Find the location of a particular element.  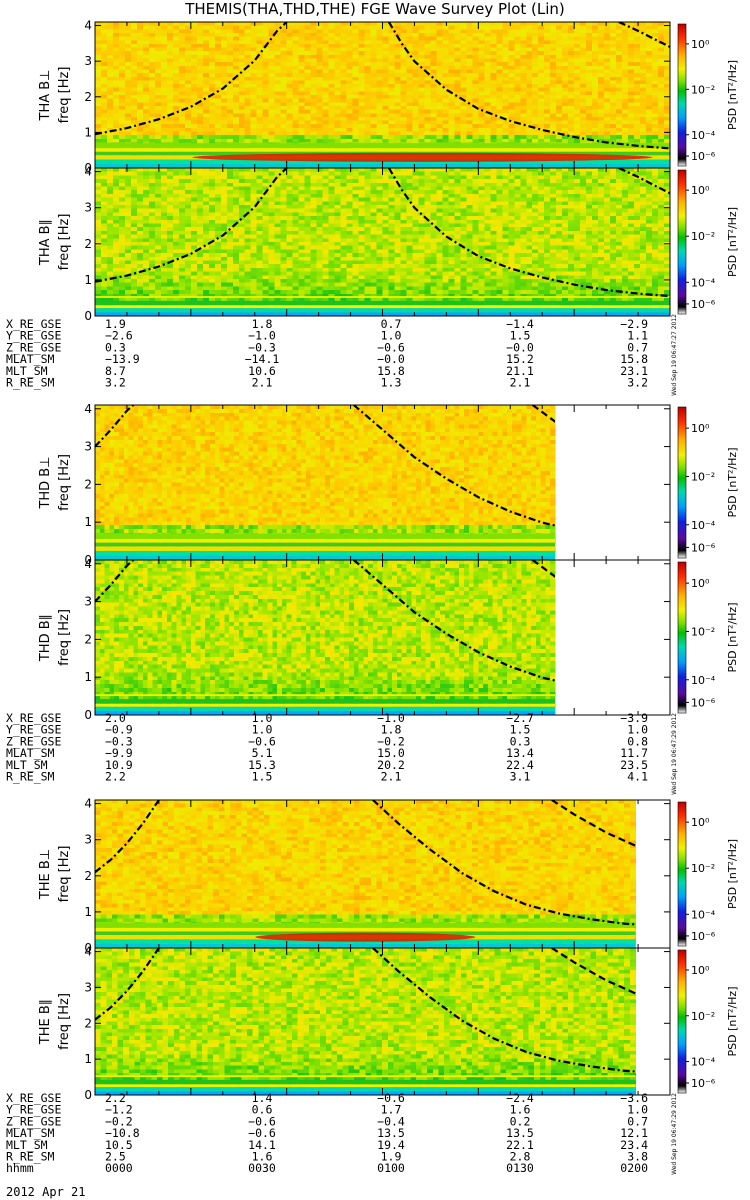

colorbar: 10⁰ 10⁻² 10⁻⁴ 10⁻⁶ PSD [nT²/Hz] is located at coordinates (708, 482).